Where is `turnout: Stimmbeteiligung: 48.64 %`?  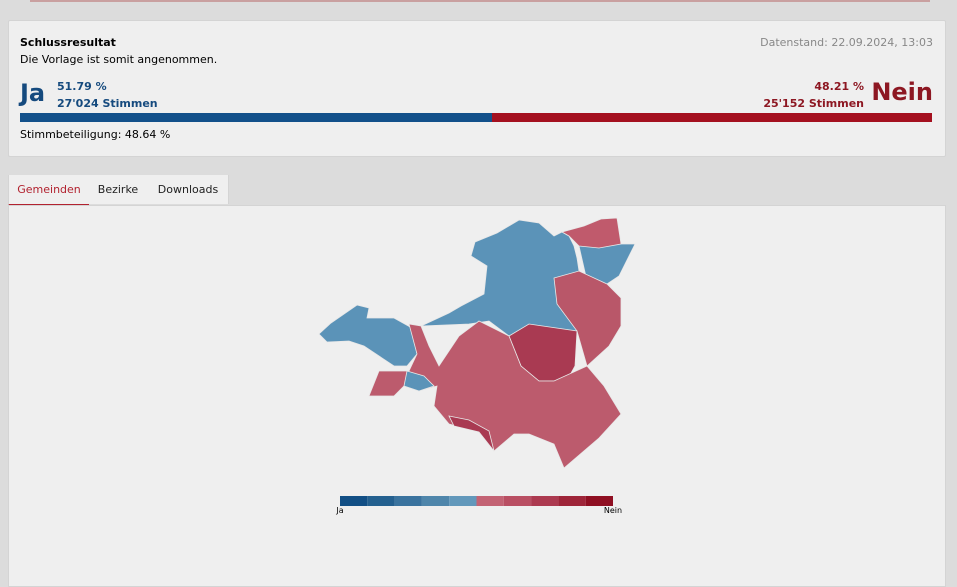
turnout: Stimmbeteiligung: 48.64 % is located at coordinates (95, 134).